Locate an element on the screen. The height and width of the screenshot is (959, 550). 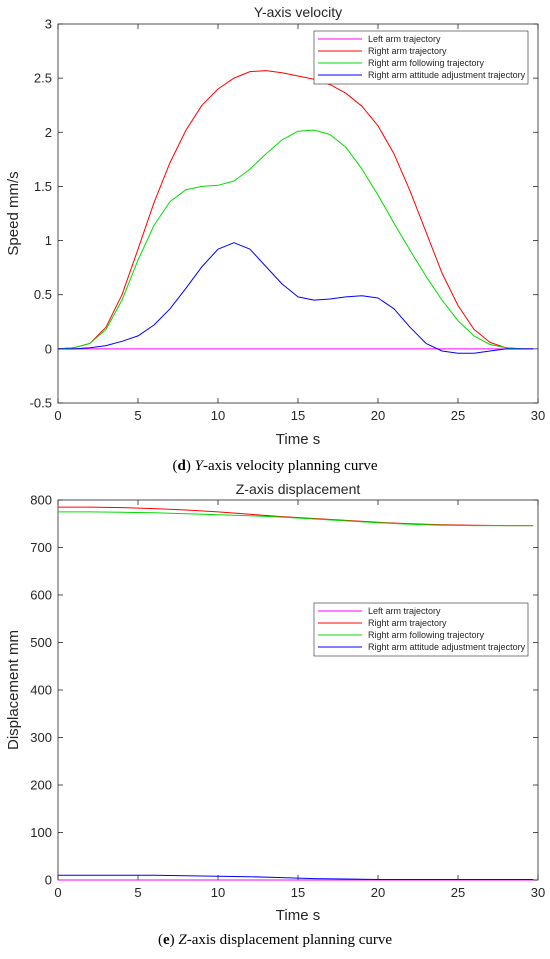
y-tick-label: 0.5 is located at coordinates (43, 294).